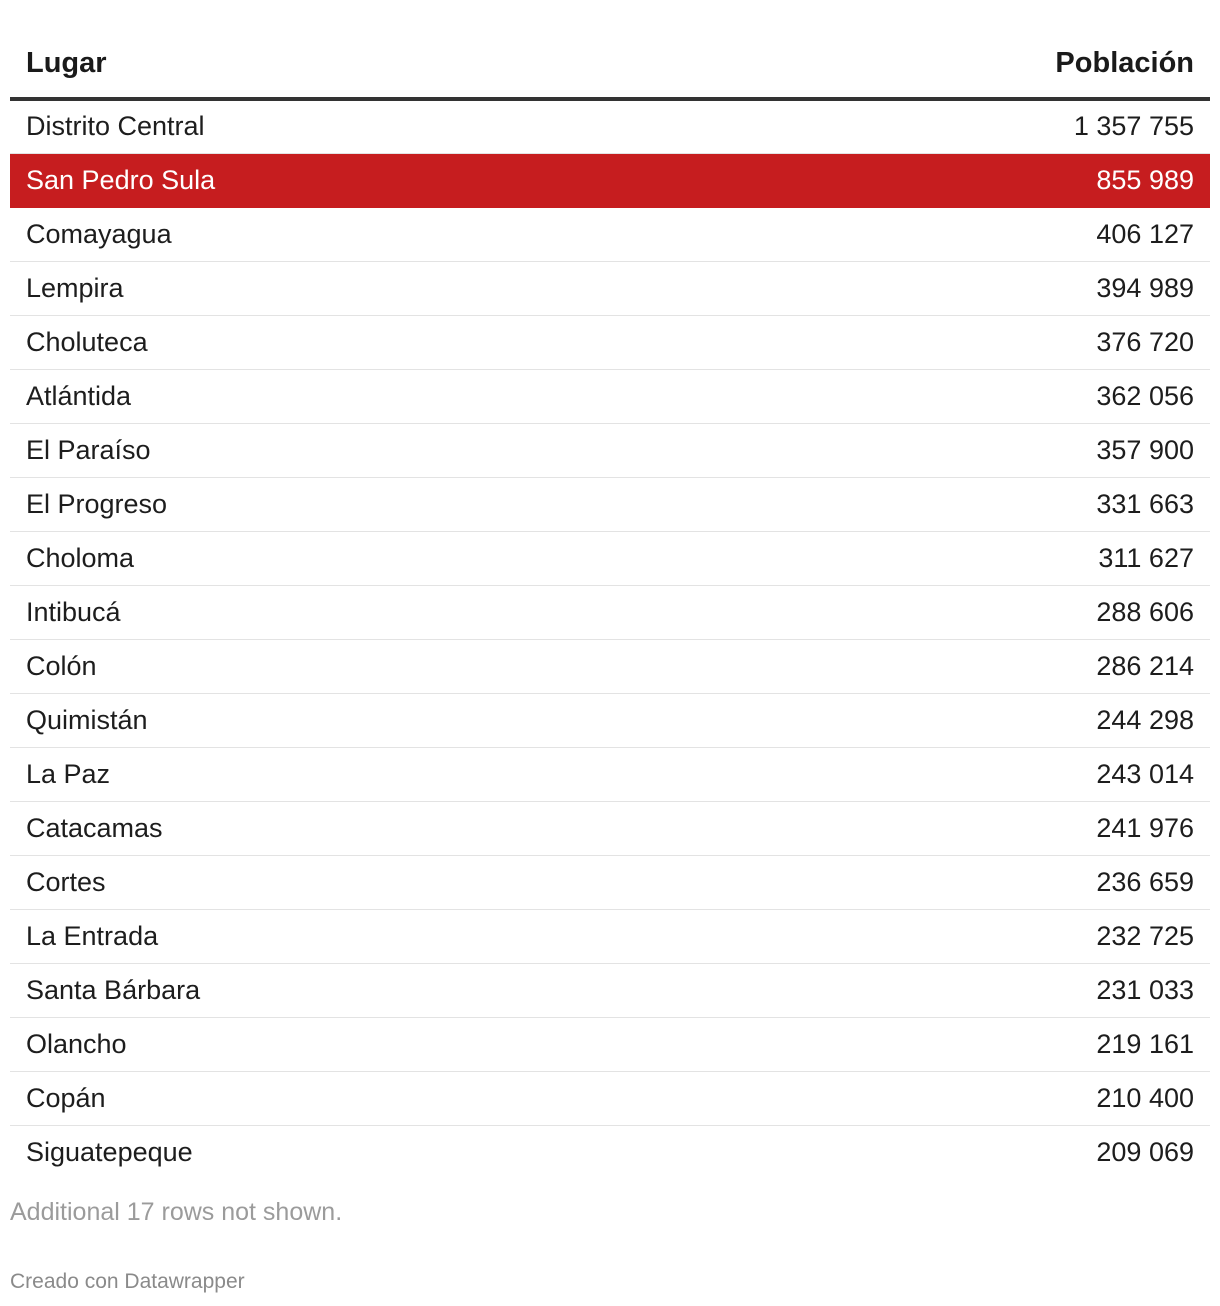  Describe the element at coordinates (310, 936) in the screenshot. I see `cell-lugar: La Entrada` at that location.